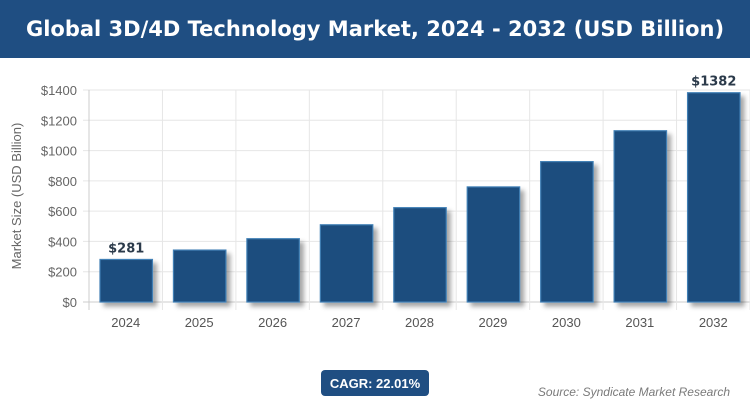 The image size is (750, 417). Describe the element at coordinates (62, 211) in the screenshot. I see `y-tick-label: $600` at that location.